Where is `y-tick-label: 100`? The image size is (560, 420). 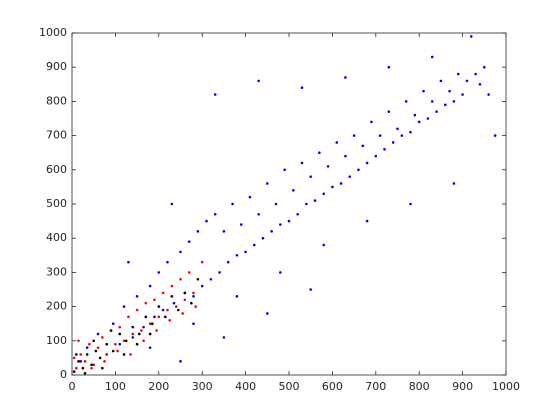 y-tick-label: 100 is located at coordinates (56, 340).